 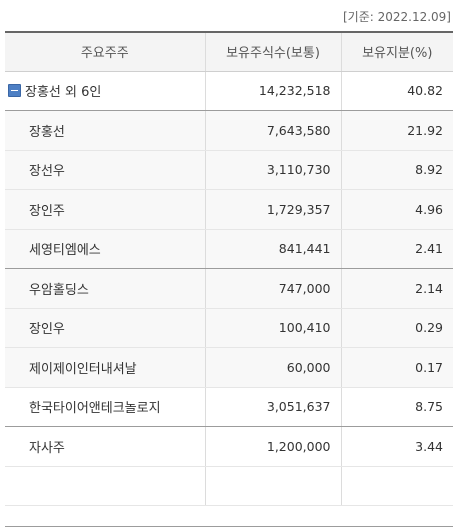 I want to click on table-row: 세영티엠에스 841,441 2.41, so click(x=229, y=249).